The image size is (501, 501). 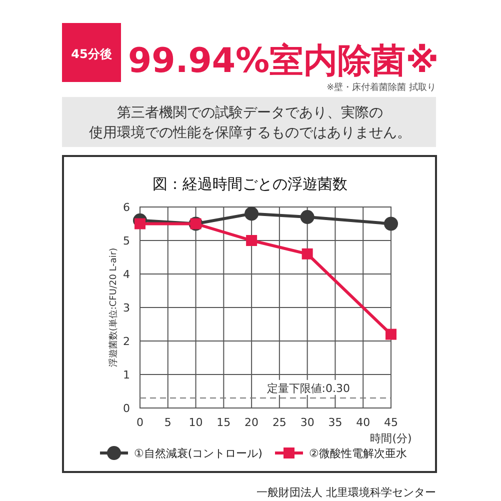 What do you see at coordinates (250, 184) in the screenshot?
I see `chart-title: 図：経過時間ごとの浮遊菌数` at bounding box center [250, 184].